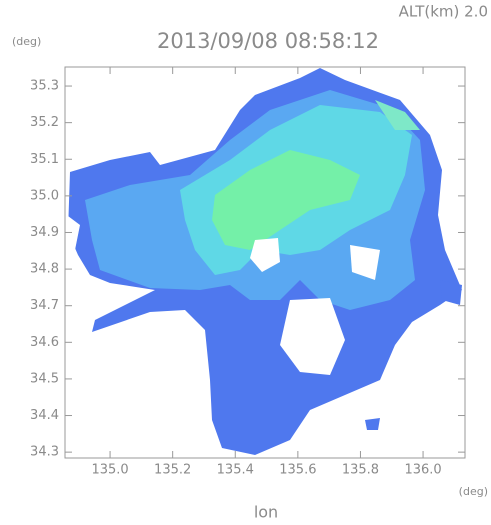 The width and height of the screenshot is (491, 525). I want to click on y-tick-label: 35.0, so click(44, 195).